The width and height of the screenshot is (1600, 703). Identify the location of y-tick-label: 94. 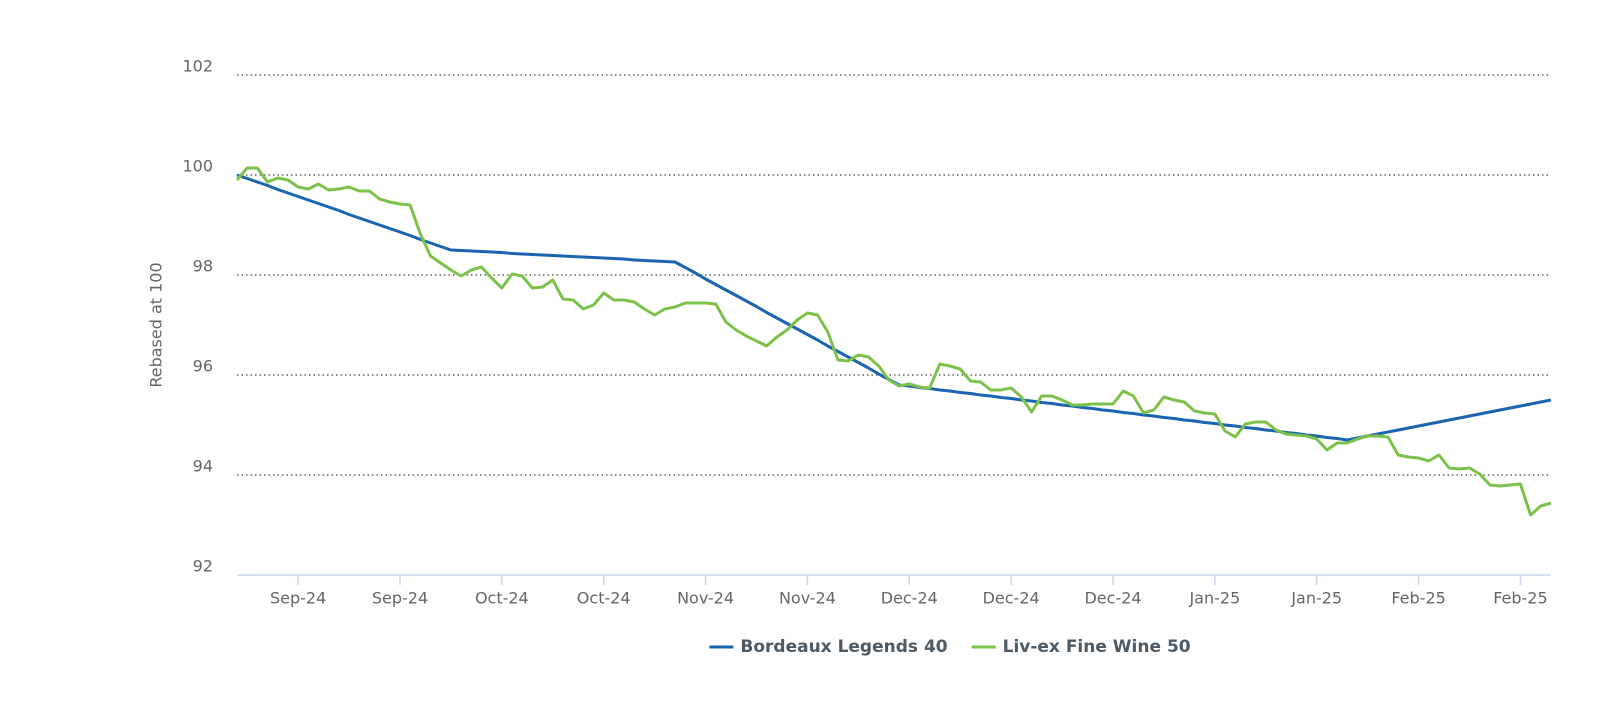
(203, 466).